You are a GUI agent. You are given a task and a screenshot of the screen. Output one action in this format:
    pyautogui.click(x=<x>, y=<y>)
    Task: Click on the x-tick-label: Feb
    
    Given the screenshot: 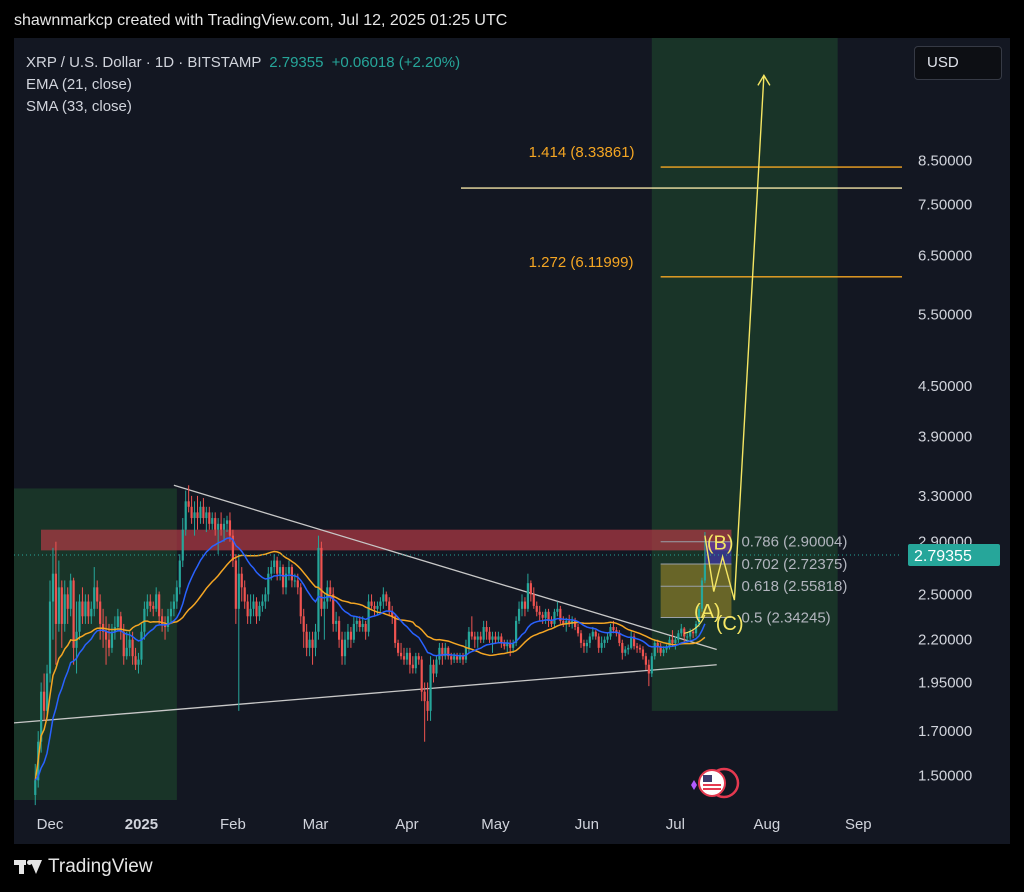 What is the action you would take?
    pyautogui.click(x=233, y=824)
    